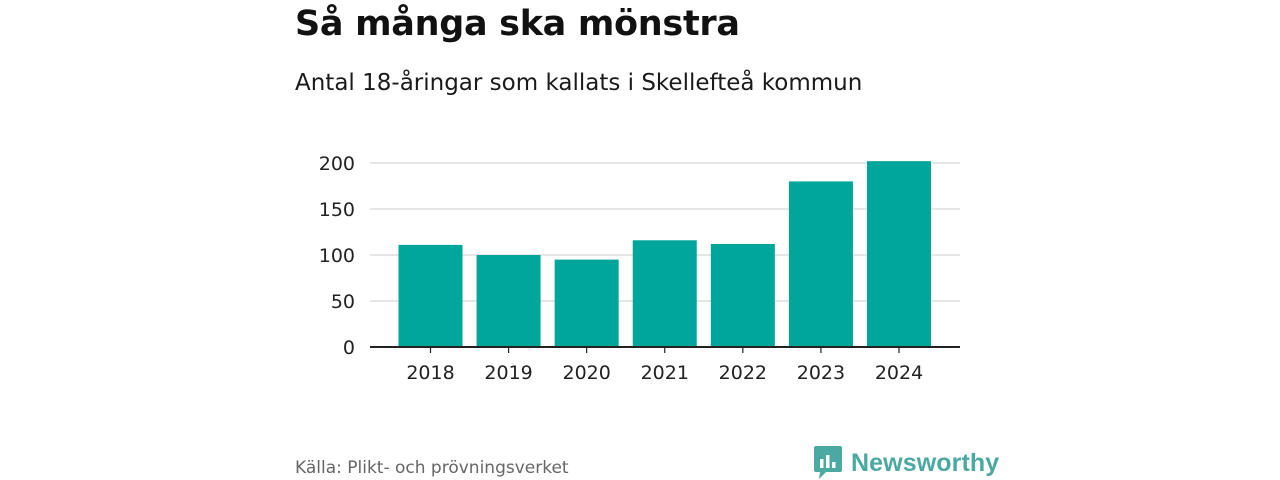 The width and height of the screenshot is (1280, 480). Describe the element at coordinates (343, 302) in the screenshot. I see `y-tick-label: 50` at that location.